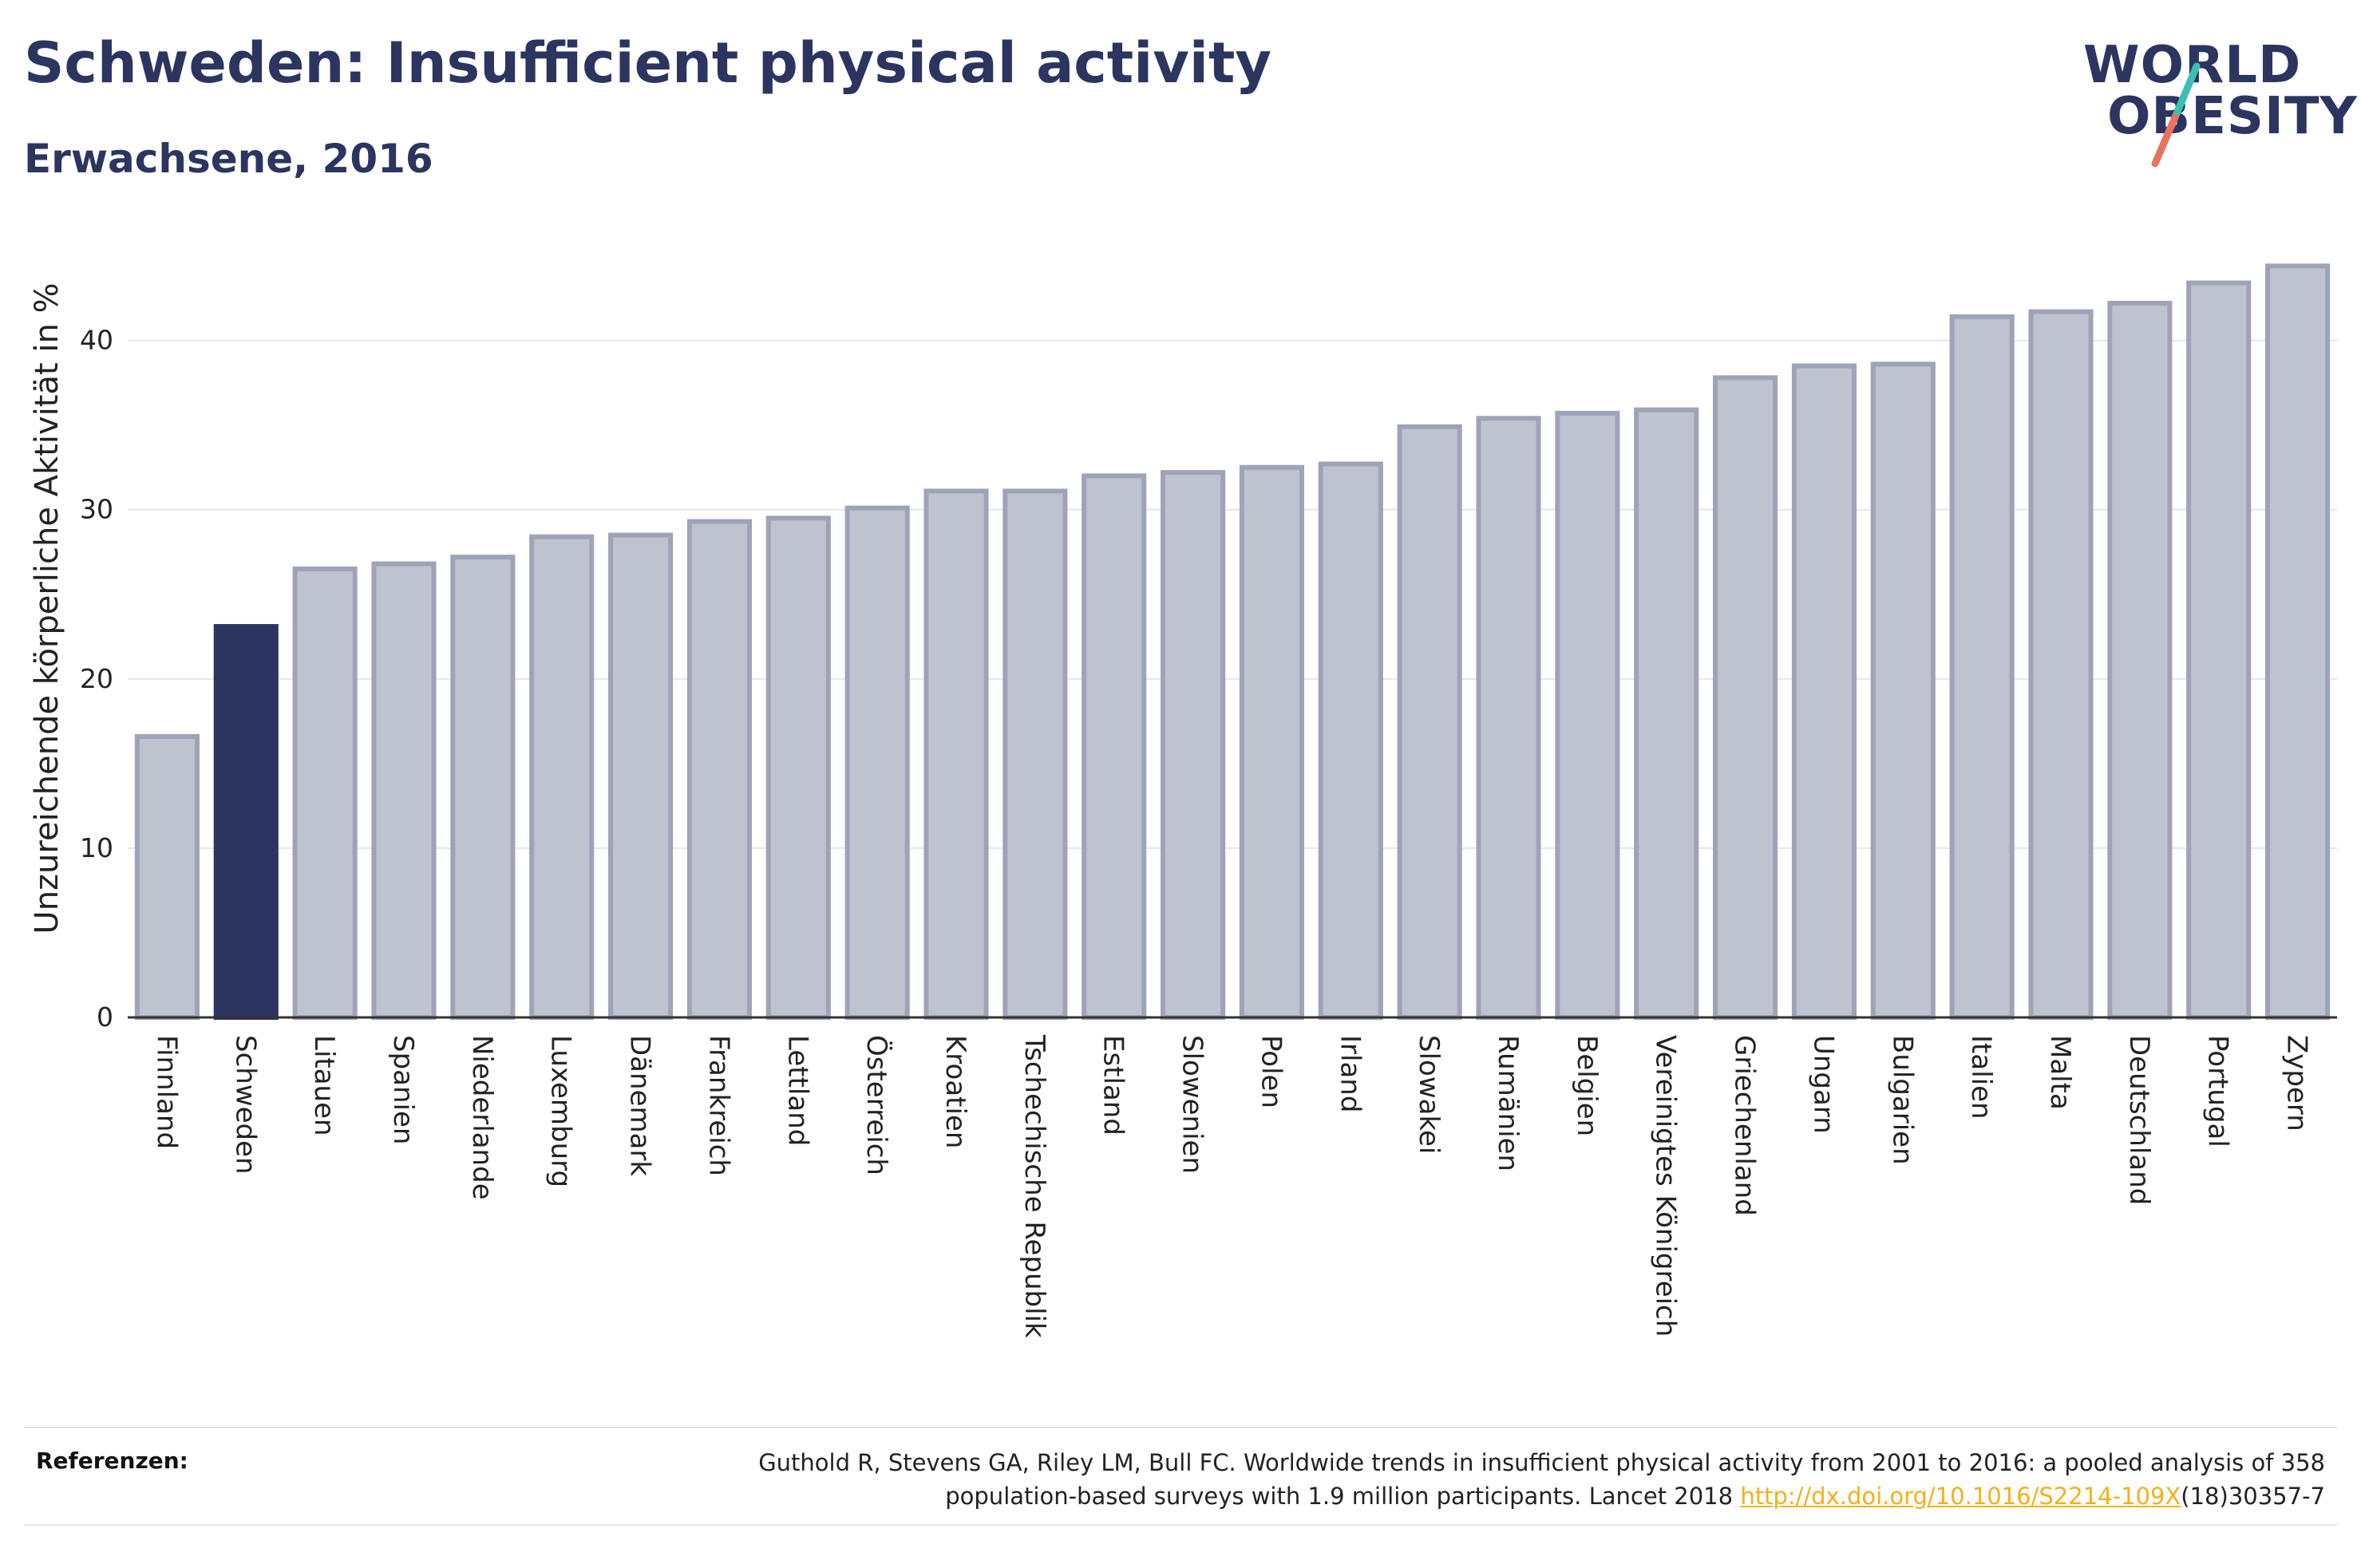 This screenshot has width=2361, height=1568. I want to click on bar-slowakei, so click(1429, 722).